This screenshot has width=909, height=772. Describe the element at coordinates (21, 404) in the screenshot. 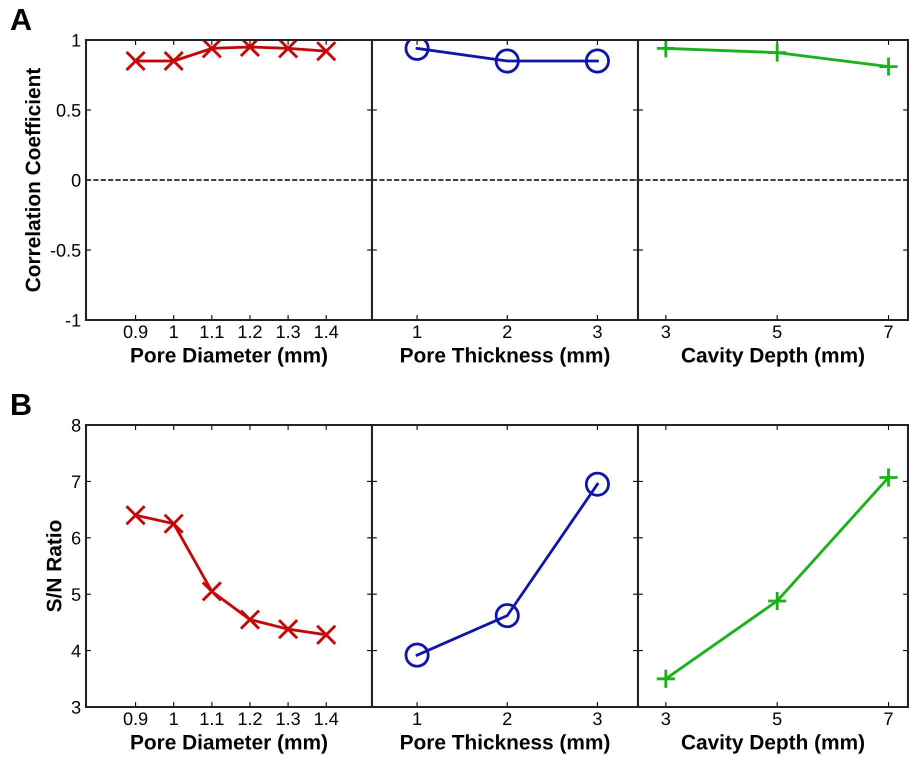

I see `text: B` at that location.